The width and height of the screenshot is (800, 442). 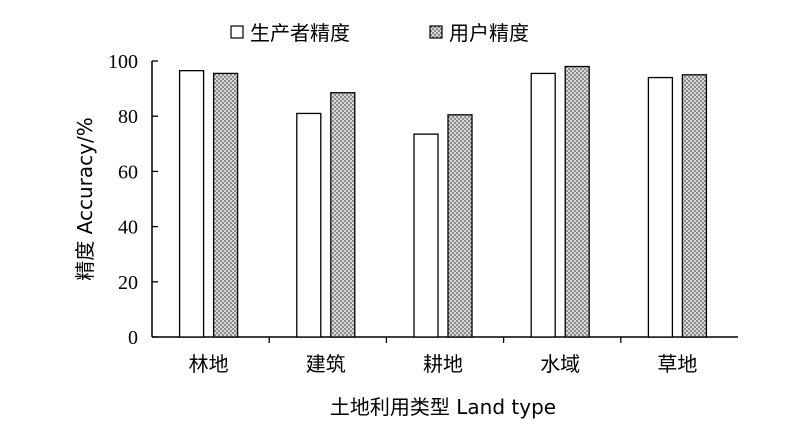 What do you see at coordinates (560, 364) in the screenshot?
I see `x-category-label: 水域` at bounding box center [560, 364].